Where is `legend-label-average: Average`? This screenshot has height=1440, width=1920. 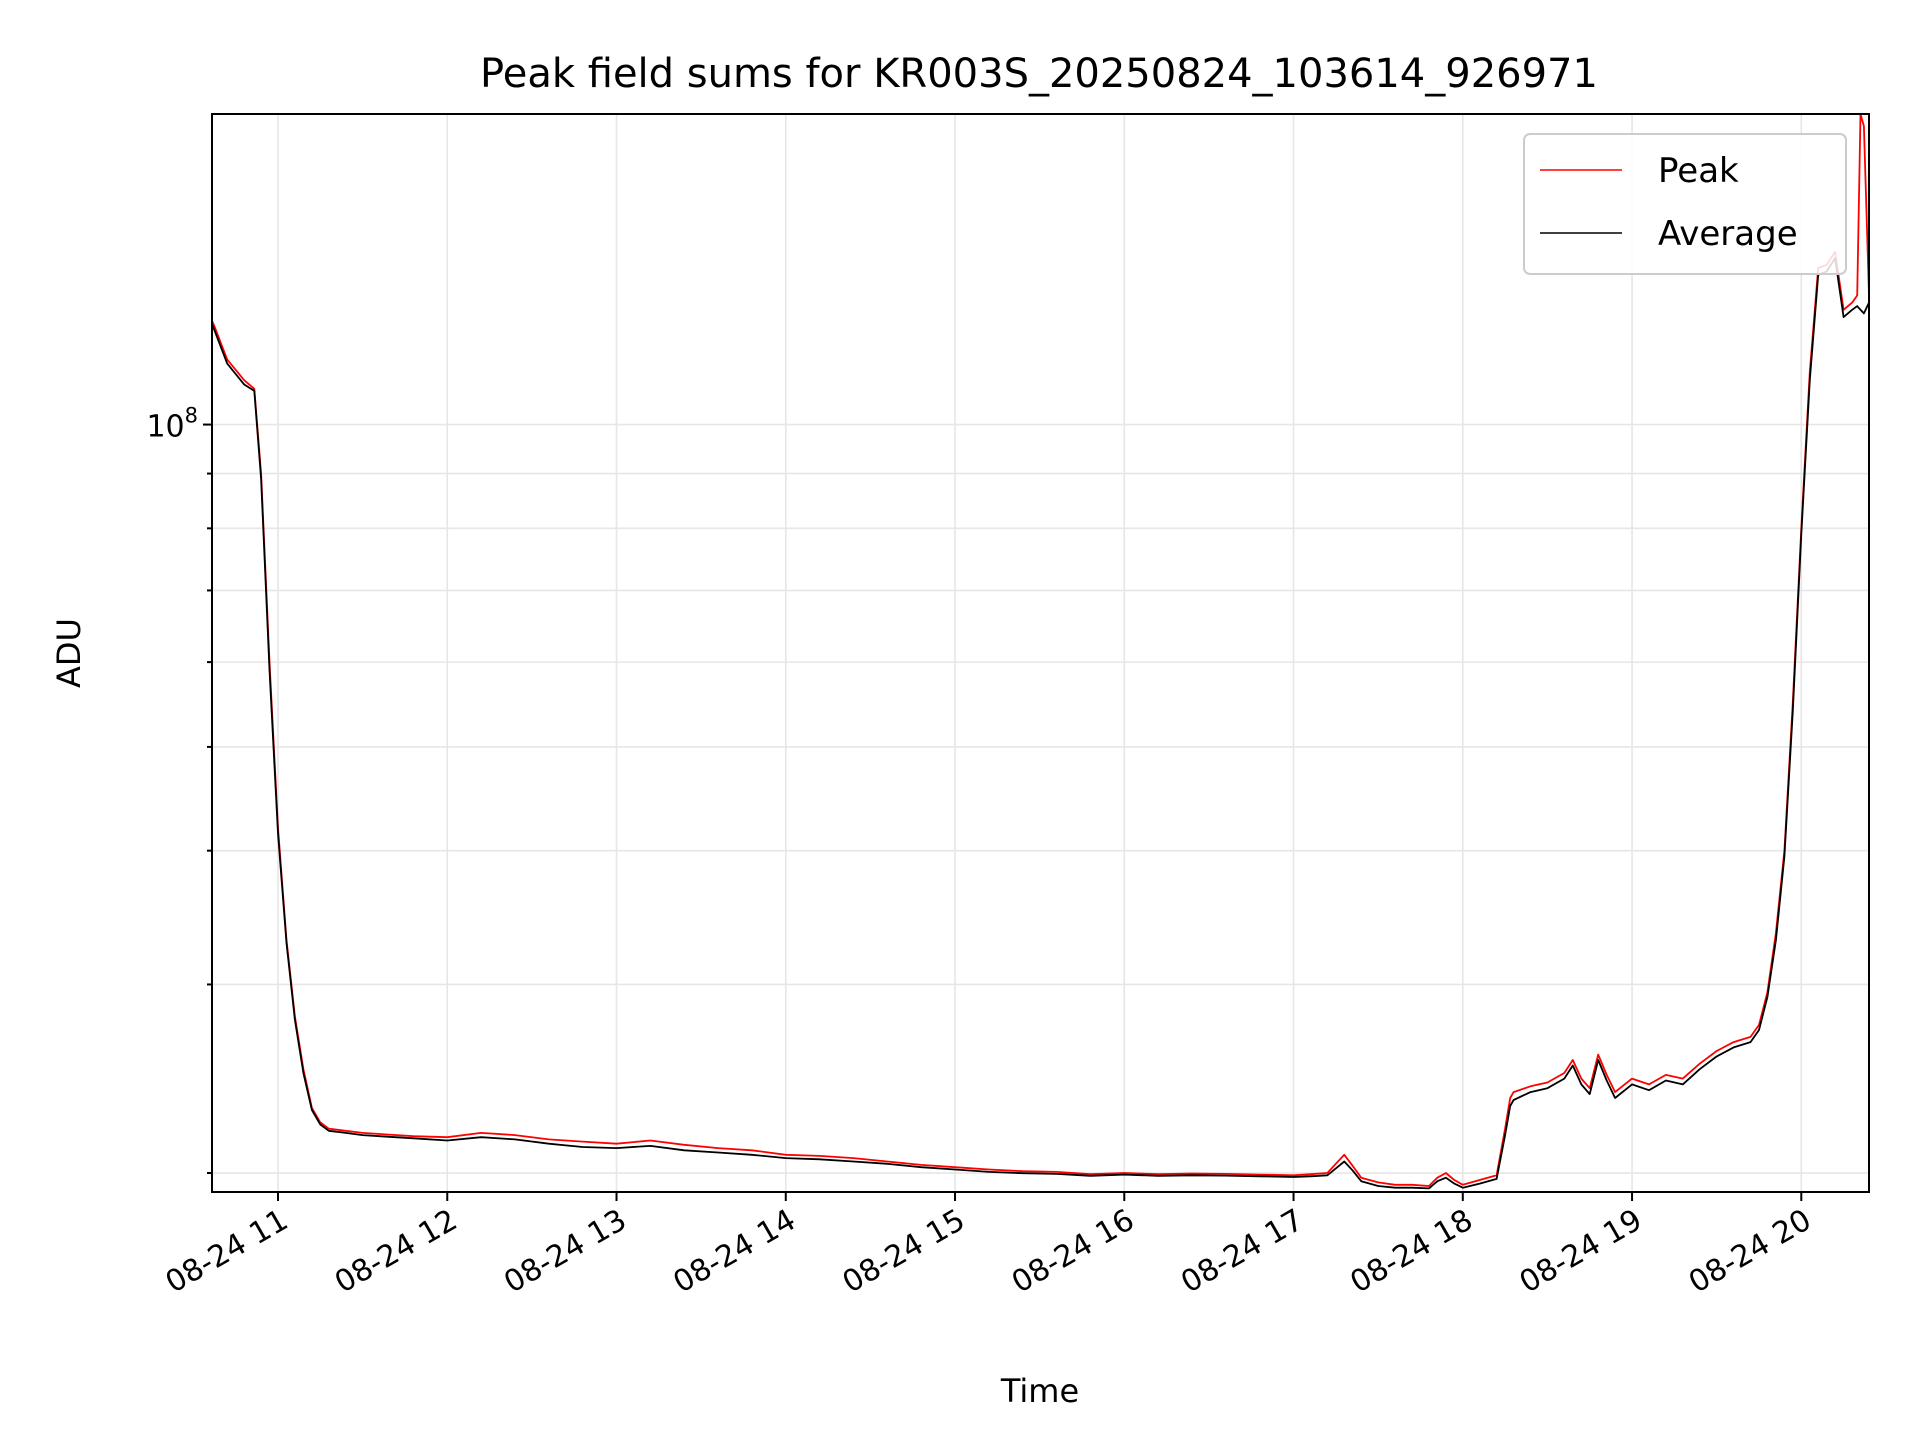
legend-label-average: Average is located at coordinates (1728, 234).